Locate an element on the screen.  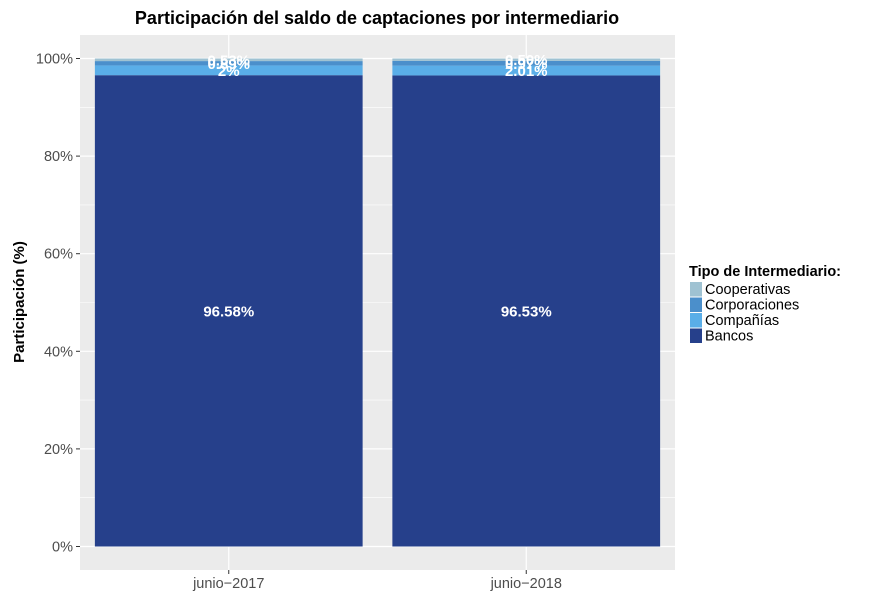
y-axis-label: Participación (%) is located at coordinates (19, 302).